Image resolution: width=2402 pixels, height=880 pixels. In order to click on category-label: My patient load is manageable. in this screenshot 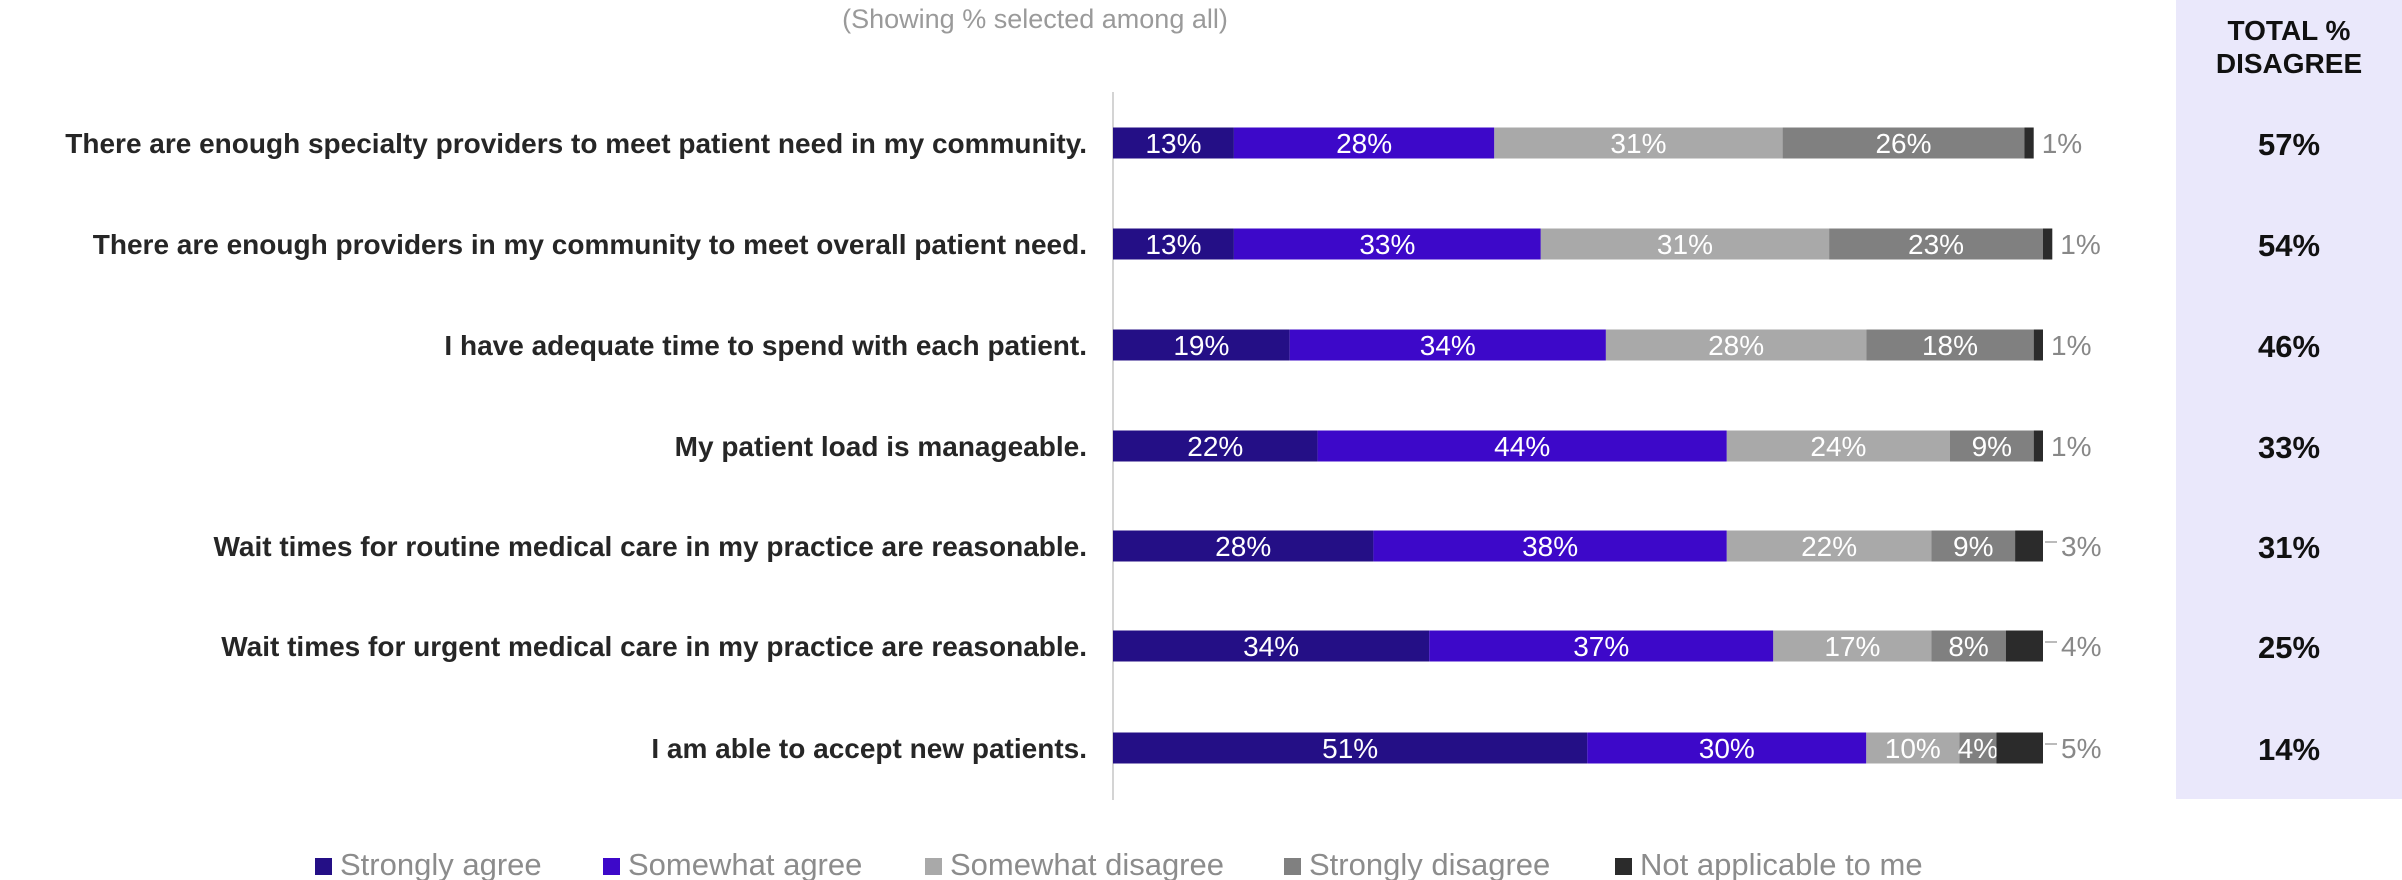, I will do `click(881, 446)`.